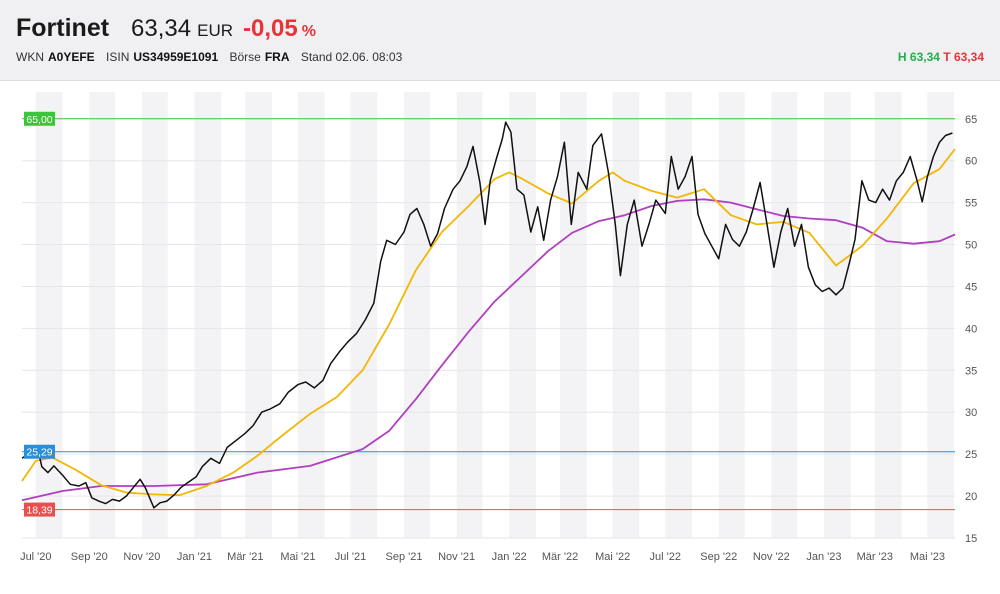  I want to click on price-currency: EUR, so click(215, 30).